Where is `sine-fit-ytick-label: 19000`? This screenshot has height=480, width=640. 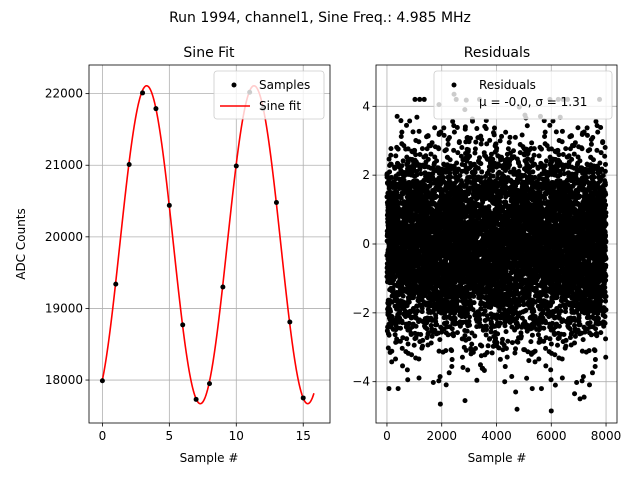 sine-fit-ytick-label: 19000 is located at coordinates (64, 308).